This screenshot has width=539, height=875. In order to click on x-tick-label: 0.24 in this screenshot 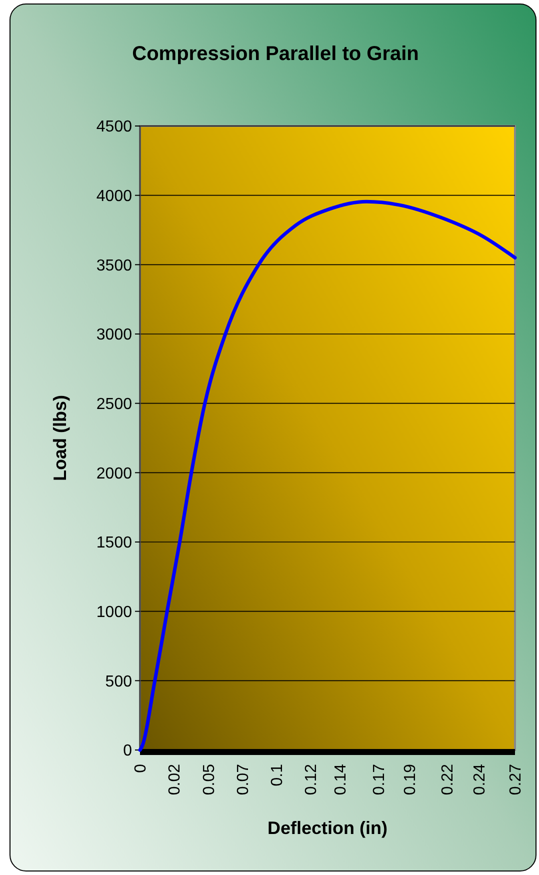, I will do `click(479, 780)`.